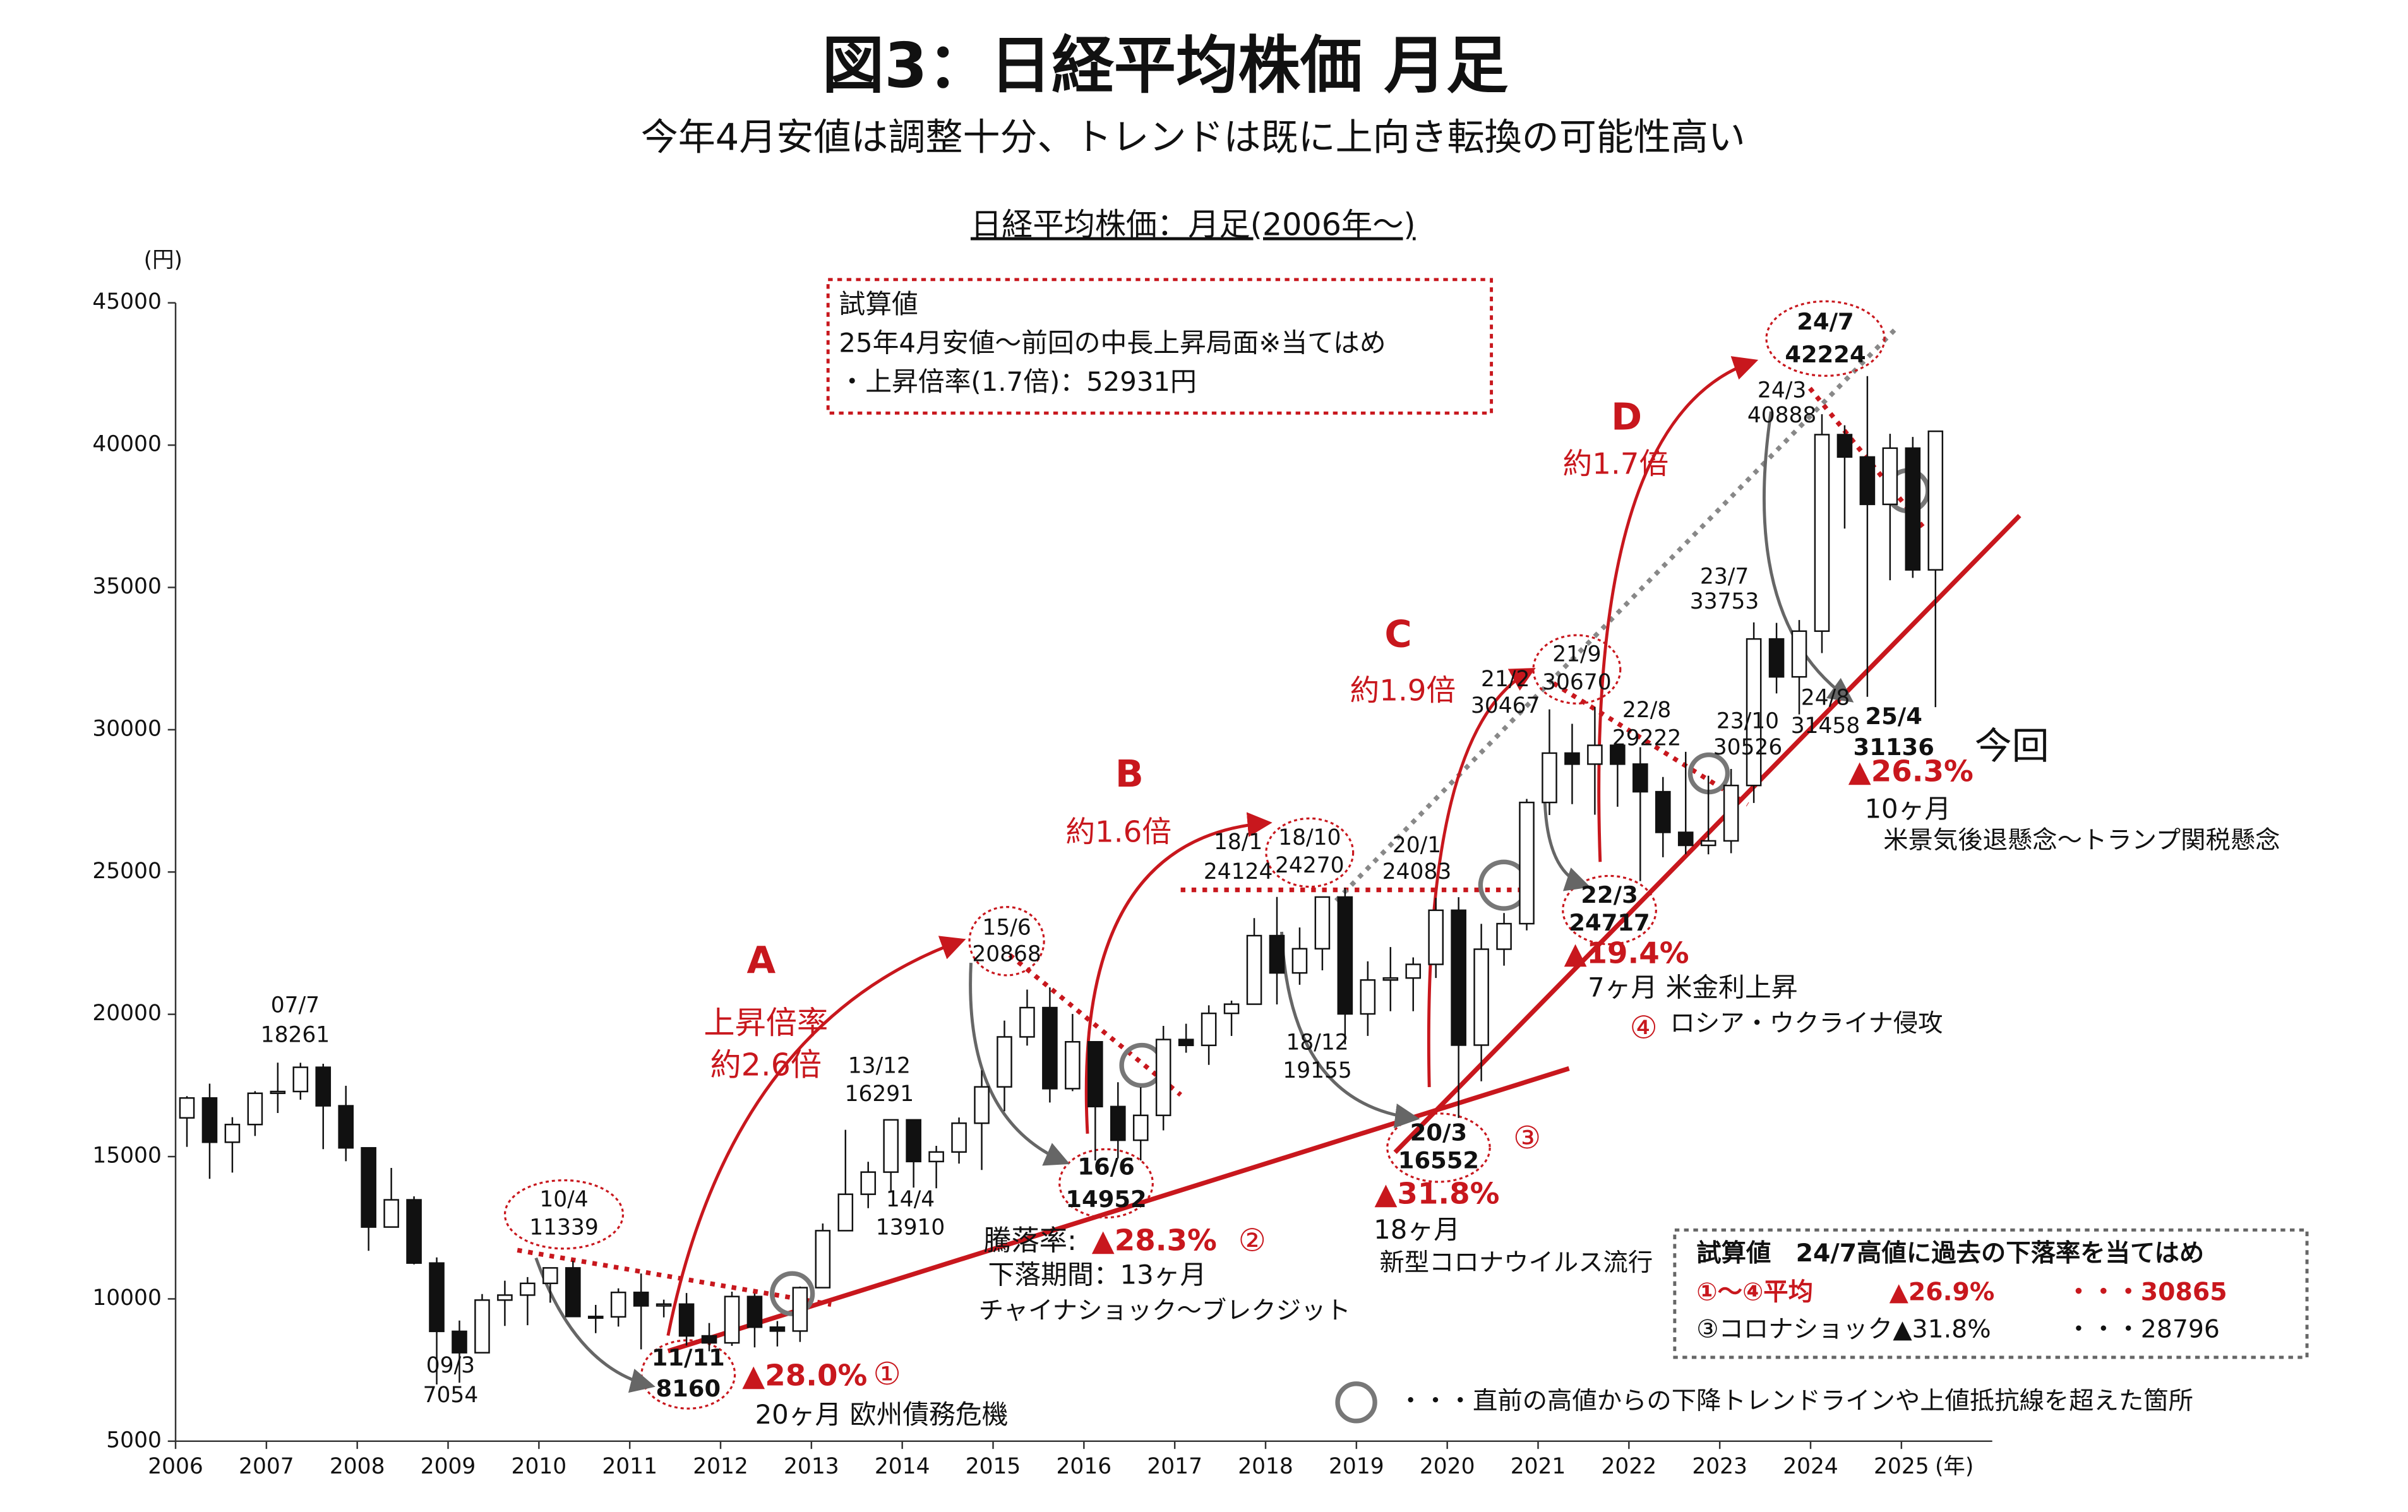 This screenshot has height=1512, width=2408. Describe the element at coordinates (127, 1298) in the screenshot. I see `y-tick-label: 10000` at that location.